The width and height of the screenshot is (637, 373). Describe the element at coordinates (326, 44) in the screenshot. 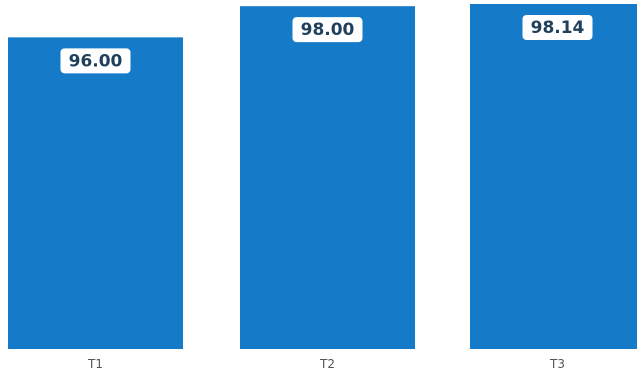

I see `data-labels-layer: 96.00 98.00 98.14` at that location.